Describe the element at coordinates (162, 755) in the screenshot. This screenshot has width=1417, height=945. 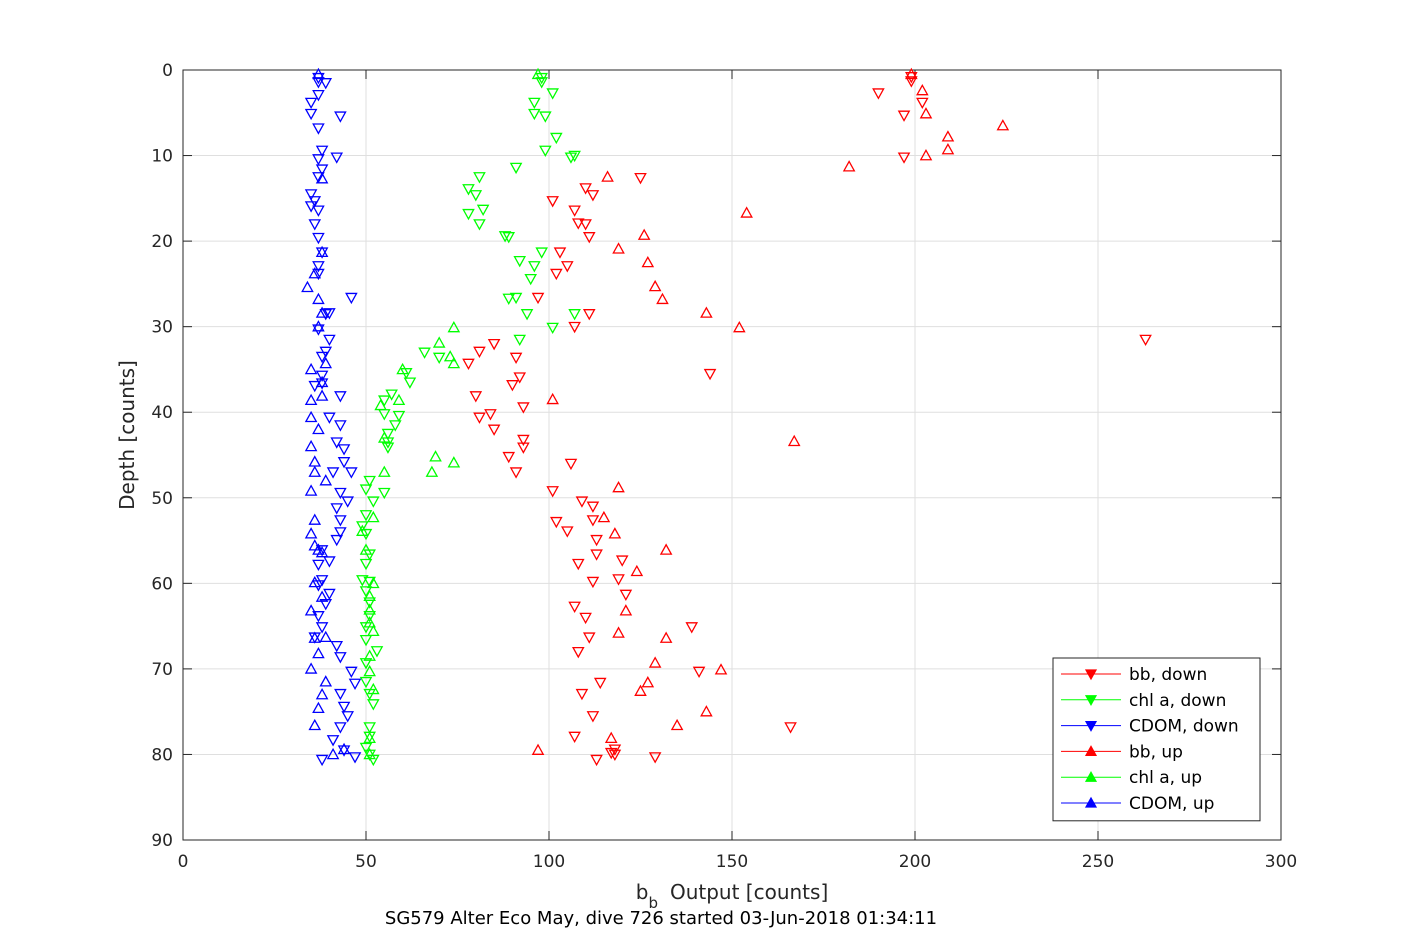
I see `y-tick-label: 80` at that location.